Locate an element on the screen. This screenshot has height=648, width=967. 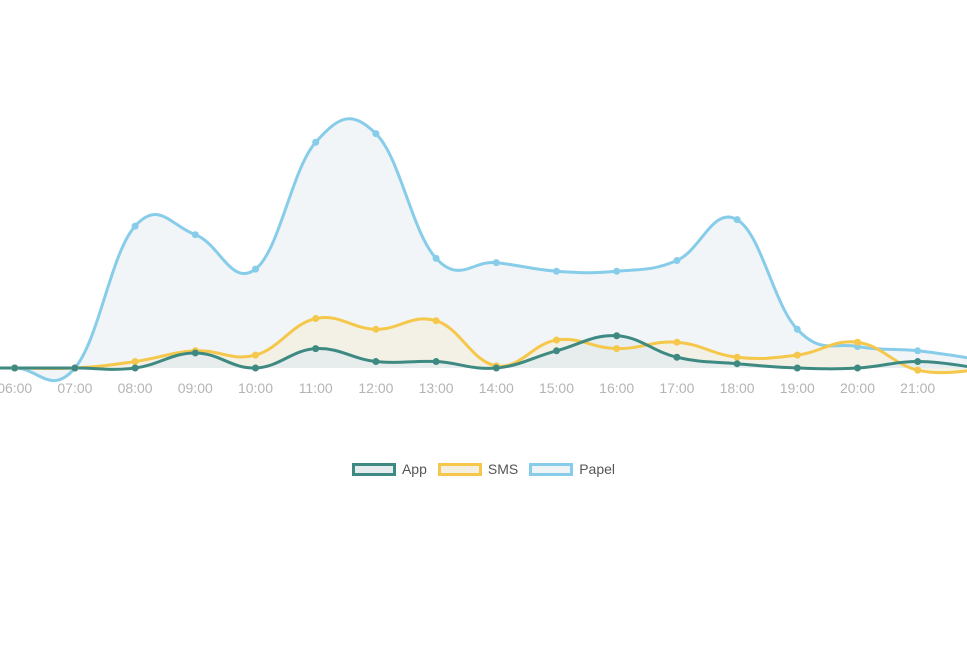
legend-label-app: App is located at coordinates (414, 469).